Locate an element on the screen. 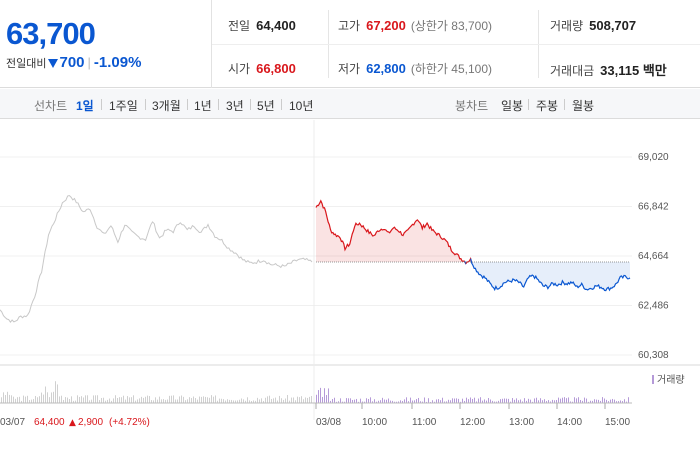  stat-key: 시가 is located at coordinates (239, 69).